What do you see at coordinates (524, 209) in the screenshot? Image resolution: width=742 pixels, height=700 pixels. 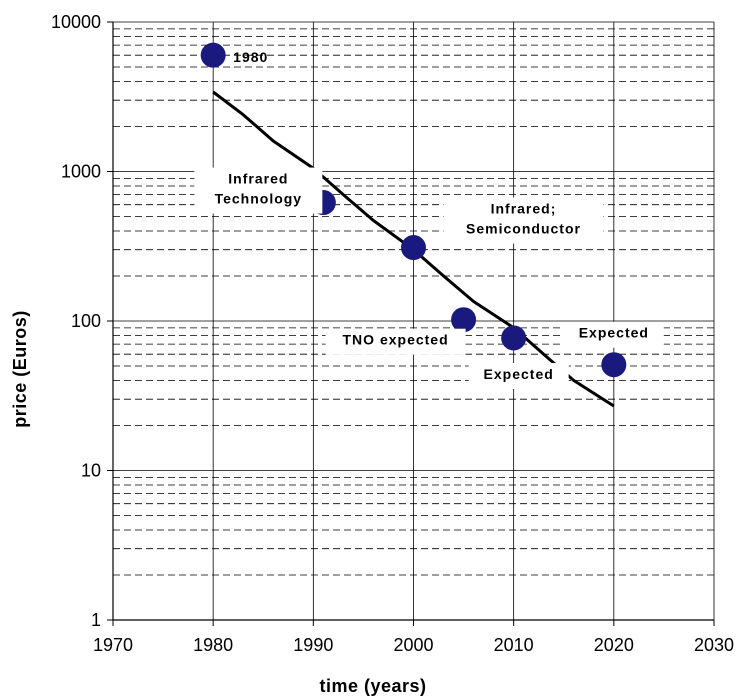 I see `point-annotation: Infrared;` at bounding box center [524, 209].